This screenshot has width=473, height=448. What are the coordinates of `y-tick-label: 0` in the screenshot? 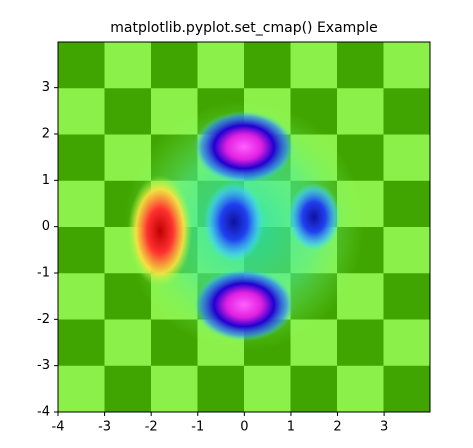 It's located at (46, 226).